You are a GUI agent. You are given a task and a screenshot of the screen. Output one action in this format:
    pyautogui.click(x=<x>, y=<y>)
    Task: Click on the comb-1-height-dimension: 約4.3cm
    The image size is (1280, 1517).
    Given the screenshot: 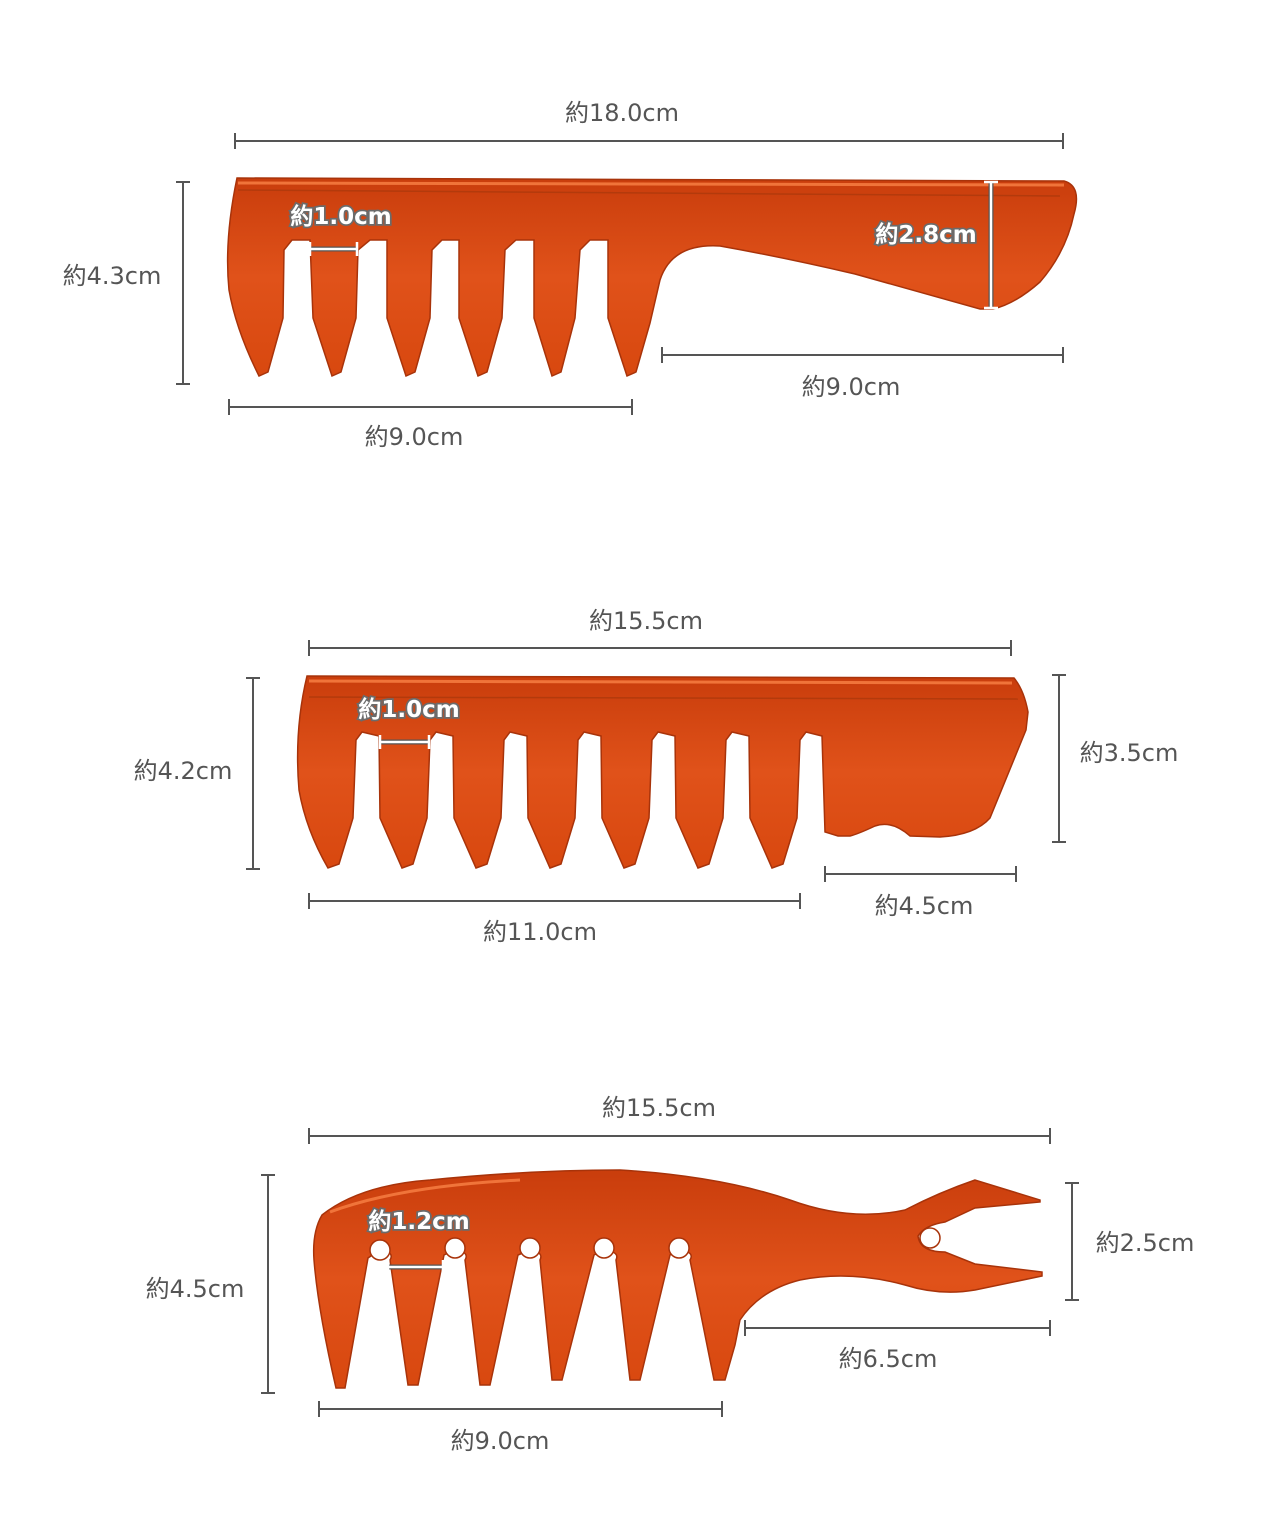 What is the action you would take?
    pyautogui.click(x=126, y=283)
    